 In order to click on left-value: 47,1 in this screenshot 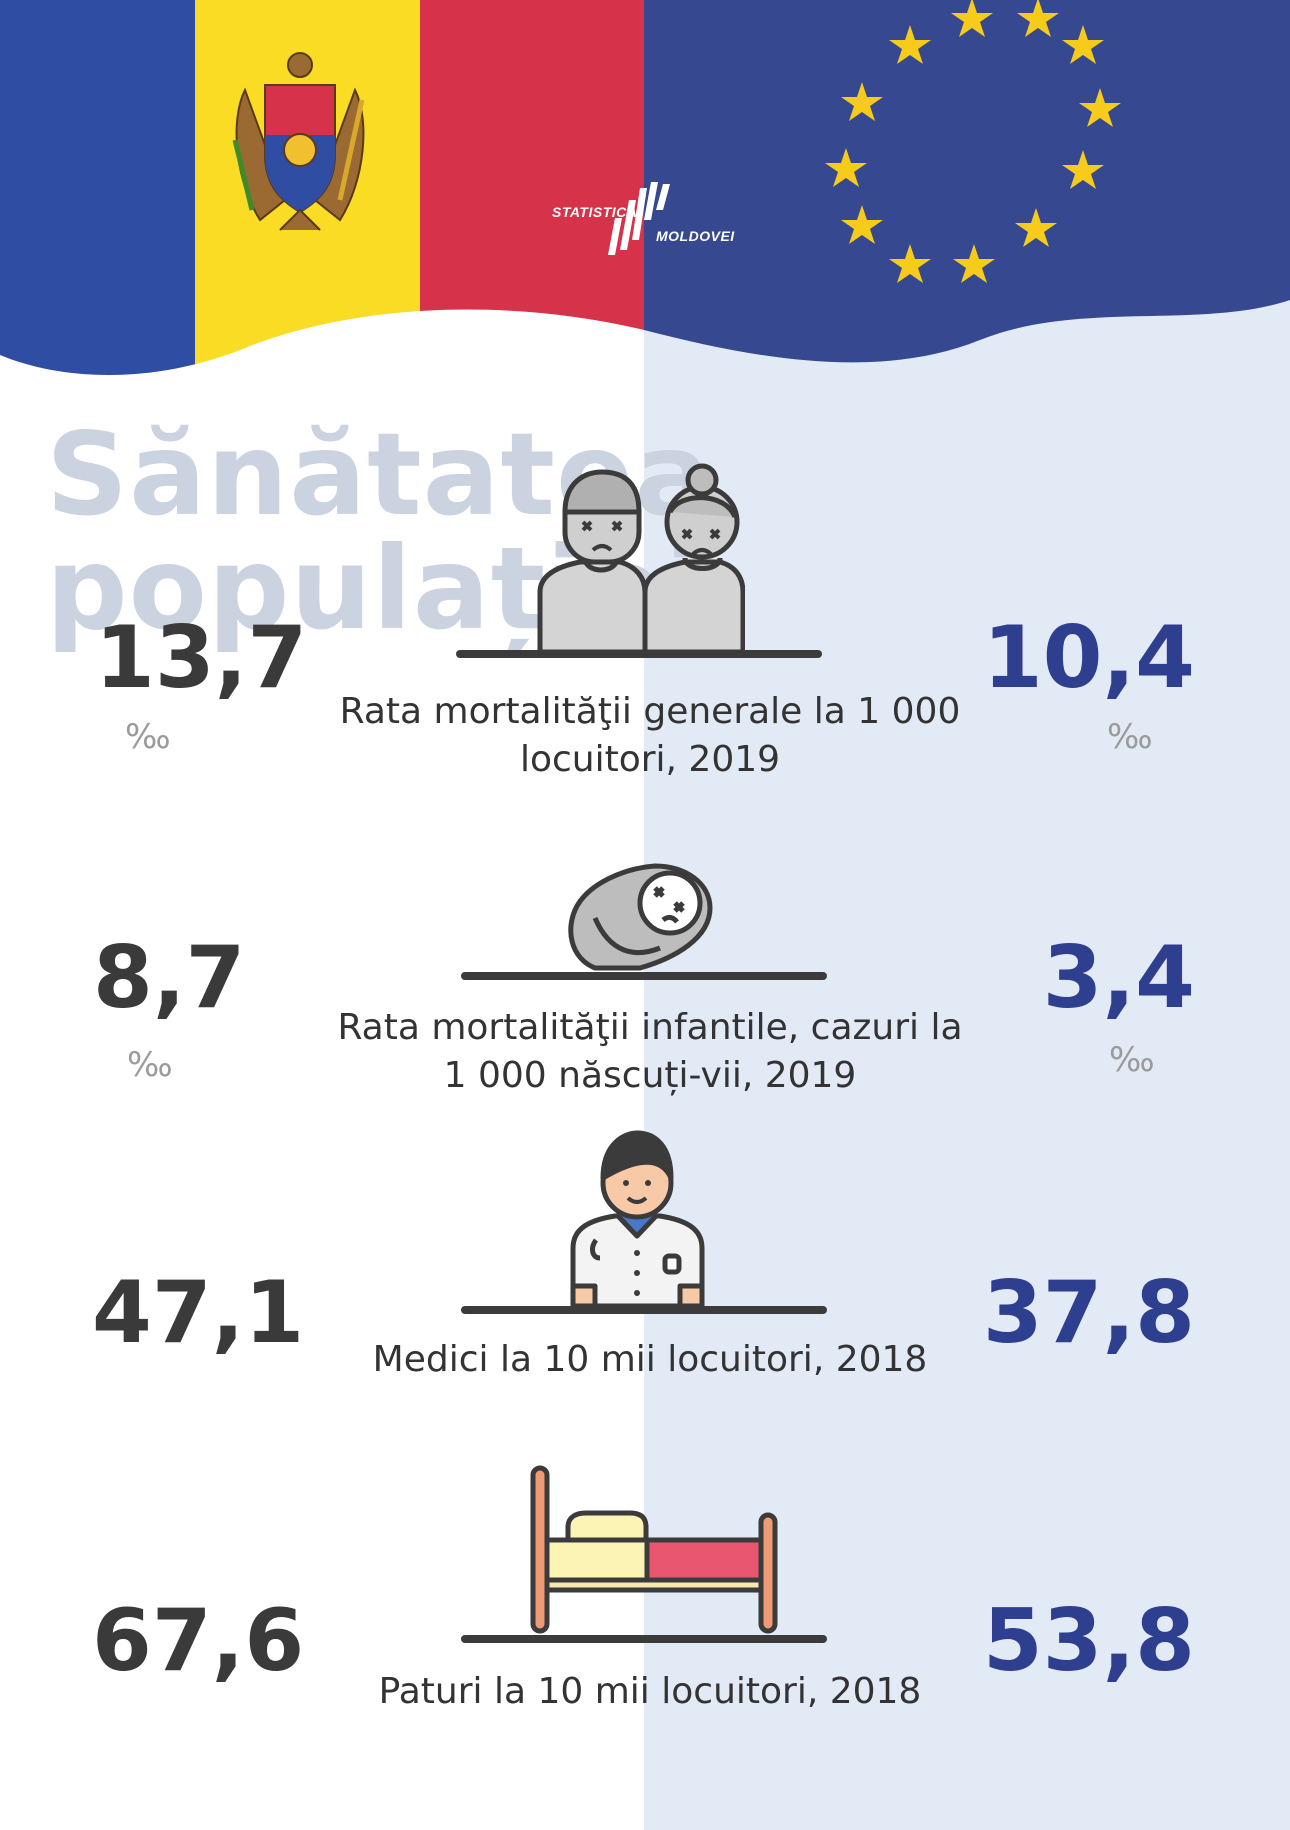, I will do `click(198, 1313)`.